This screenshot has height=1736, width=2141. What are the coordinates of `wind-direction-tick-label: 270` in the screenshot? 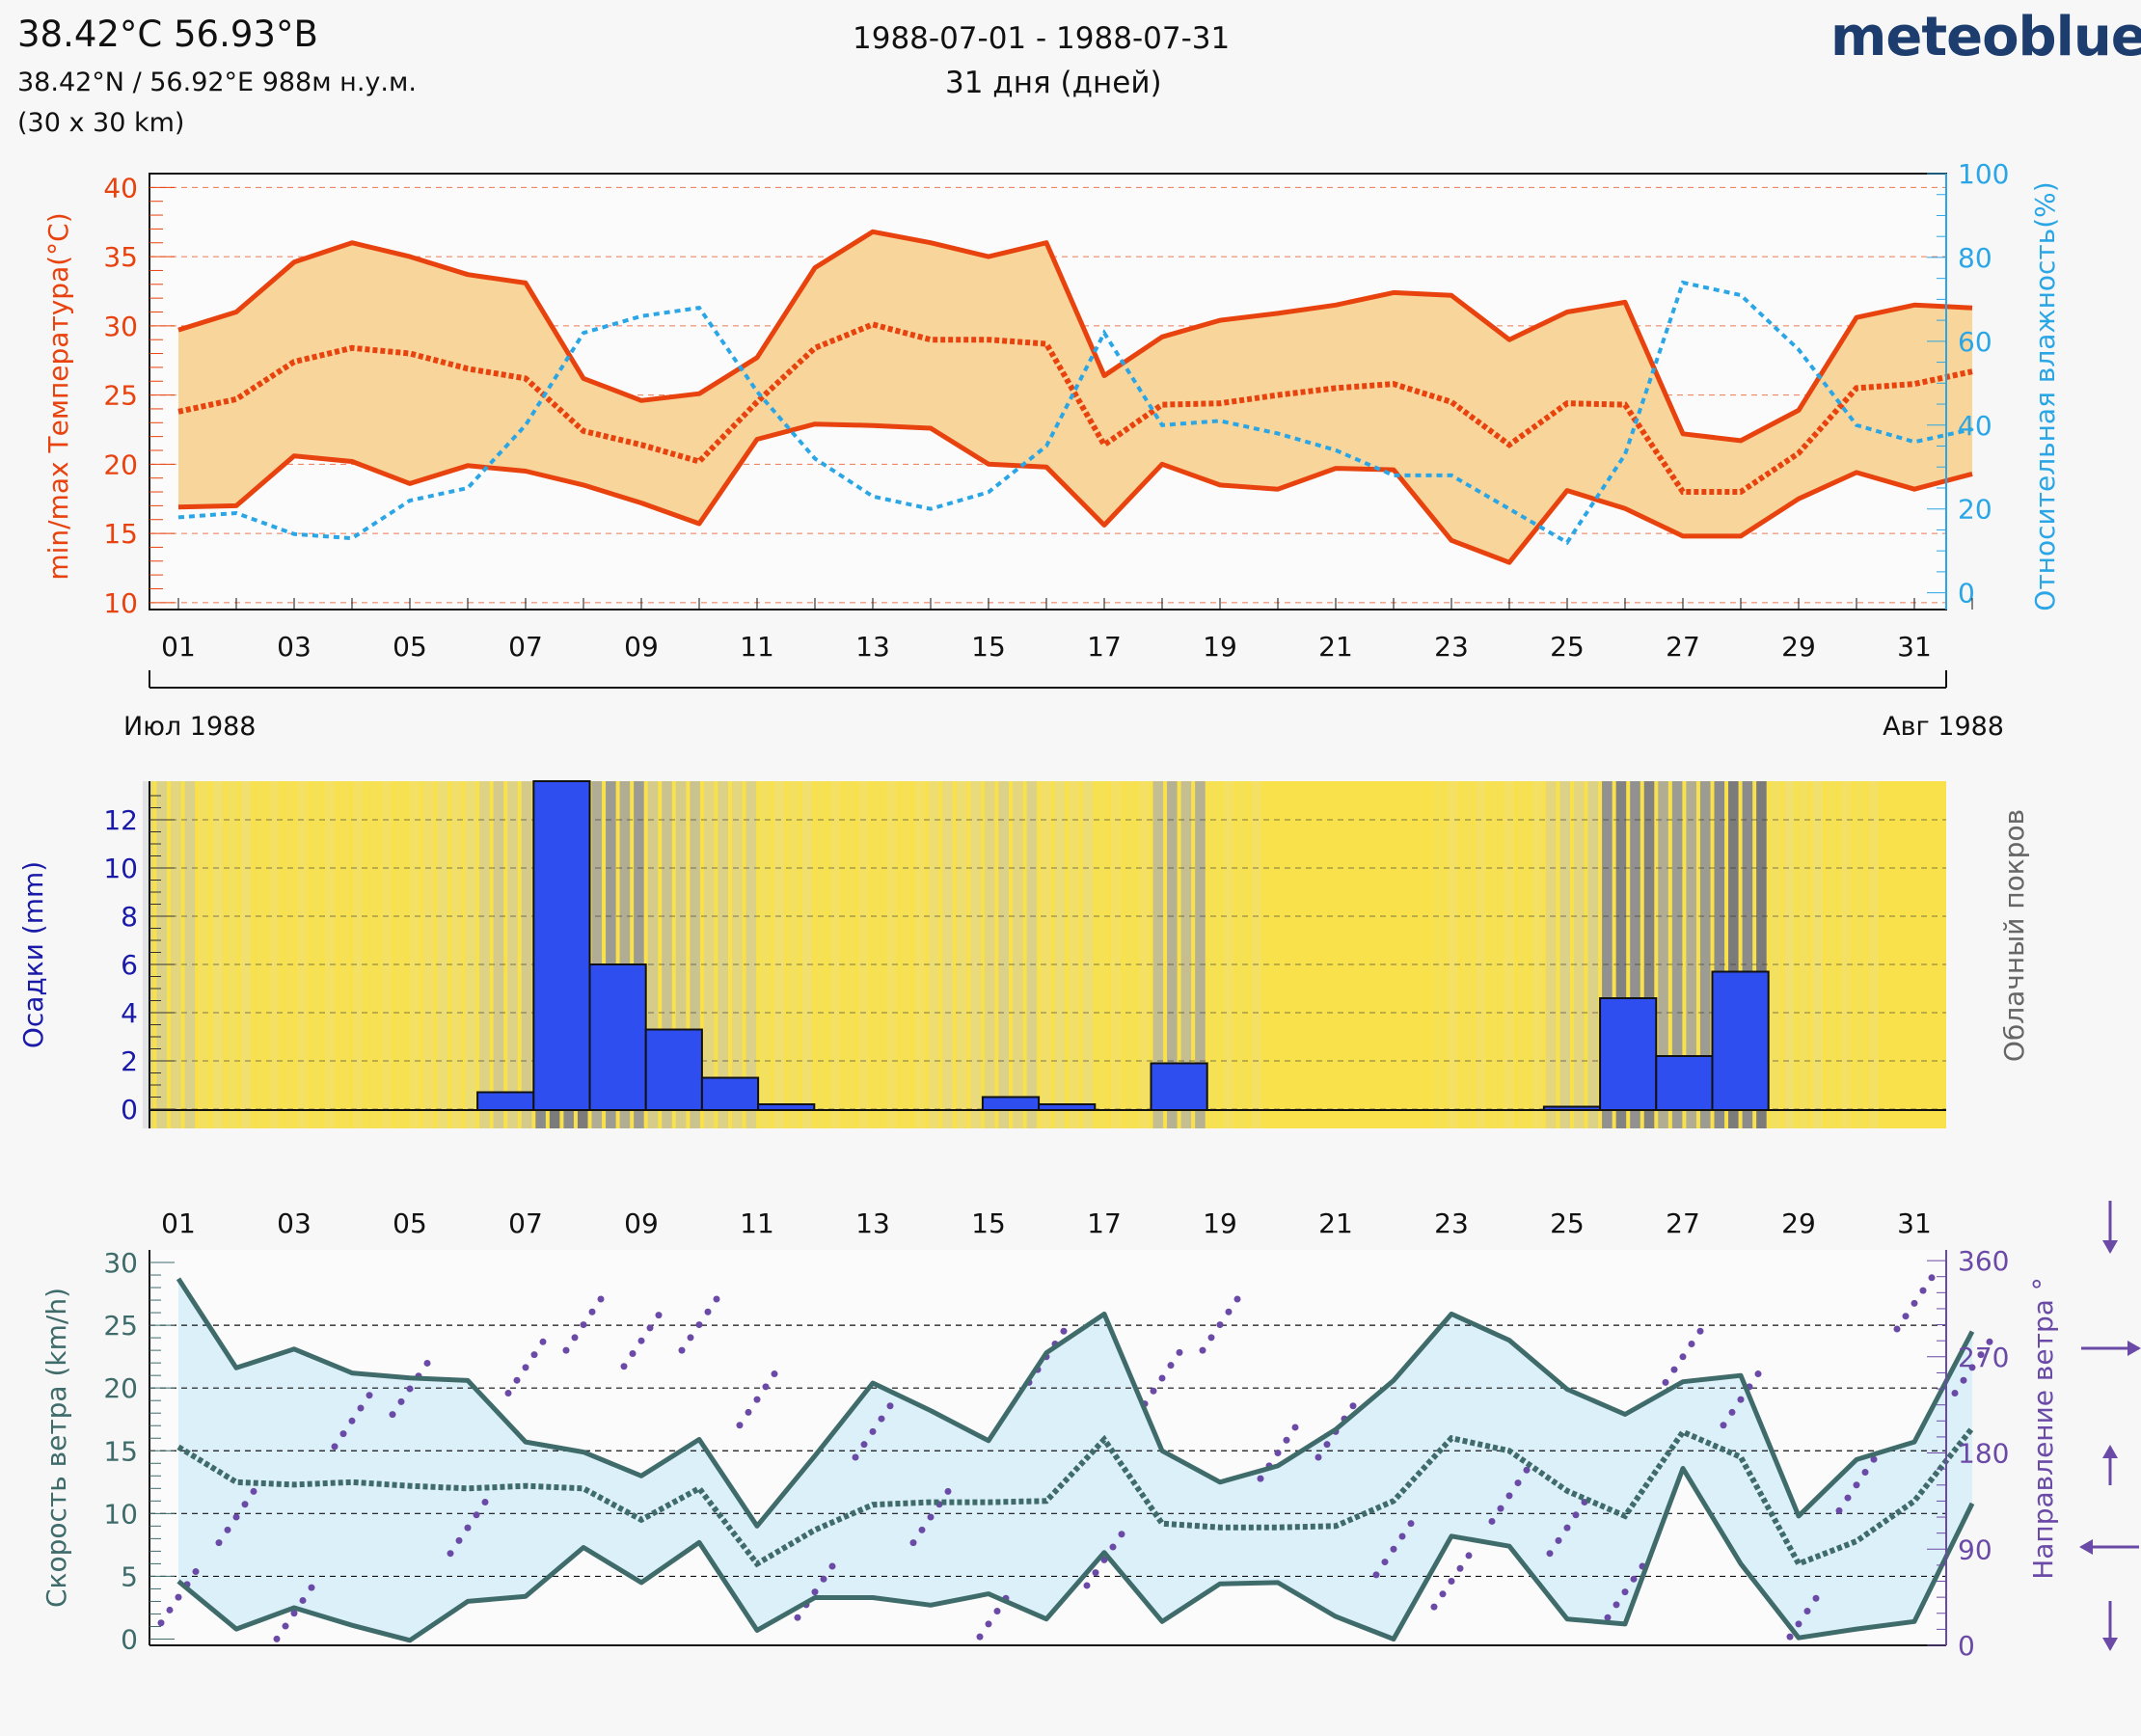 It's located at (1984, 1357).